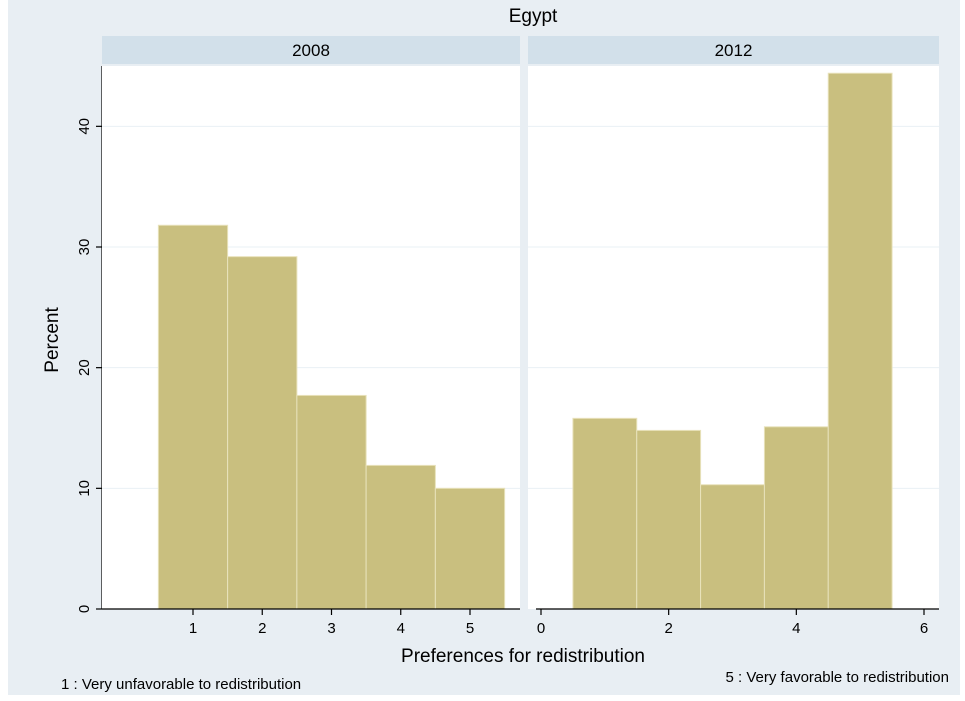 Image resolution: width=965 pixels, height=701 pixels. What do you see at coordinates (193, 628) in the screenshot?
I see `x-tick-label: 1` at bounding box center [193, 628].